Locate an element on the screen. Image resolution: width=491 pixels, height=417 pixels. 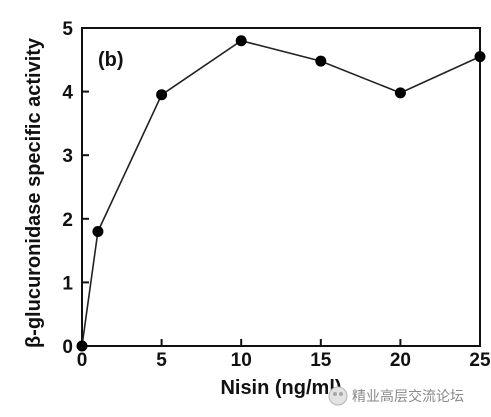
y-tick-label: 4 is located at coordinates (67, 93).